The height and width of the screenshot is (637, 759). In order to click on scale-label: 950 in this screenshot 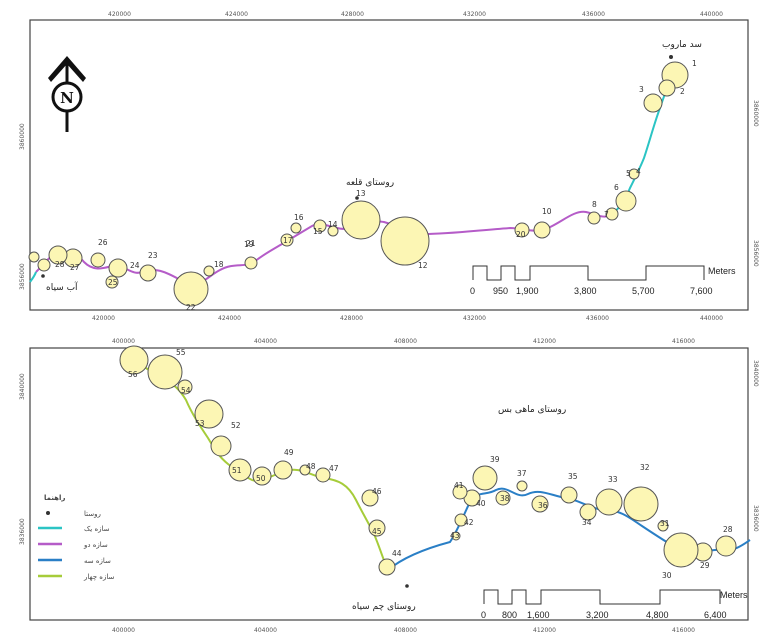, I will do `click(500, 291)`.